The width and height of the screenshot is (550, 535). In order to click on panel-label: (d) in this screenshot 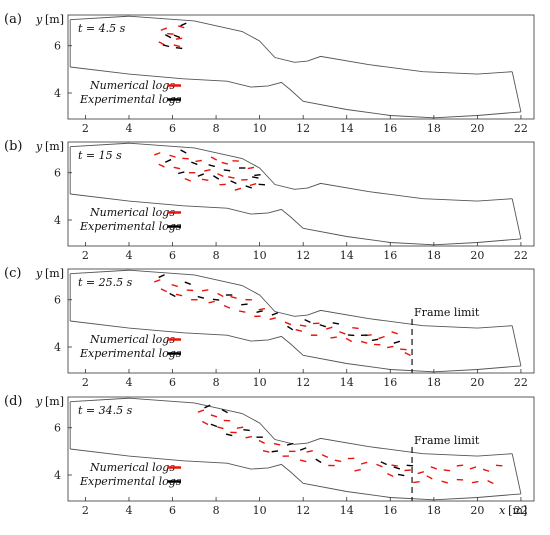, I will do `click(13, 401)`.